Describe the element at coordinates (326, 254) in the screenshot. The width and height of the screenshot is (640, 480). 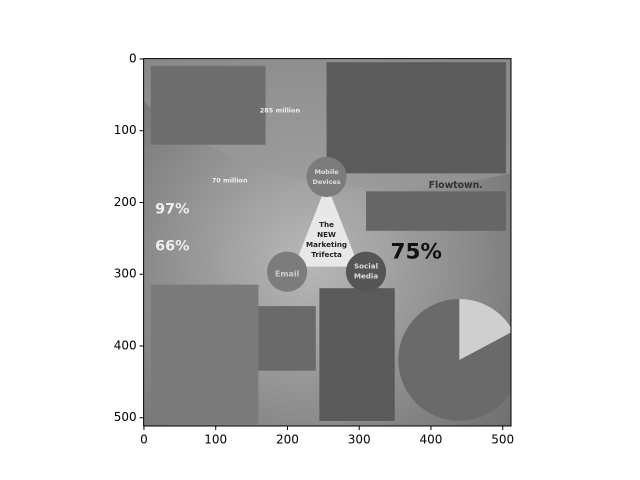
I see `image-text: Trifecta` at that location.